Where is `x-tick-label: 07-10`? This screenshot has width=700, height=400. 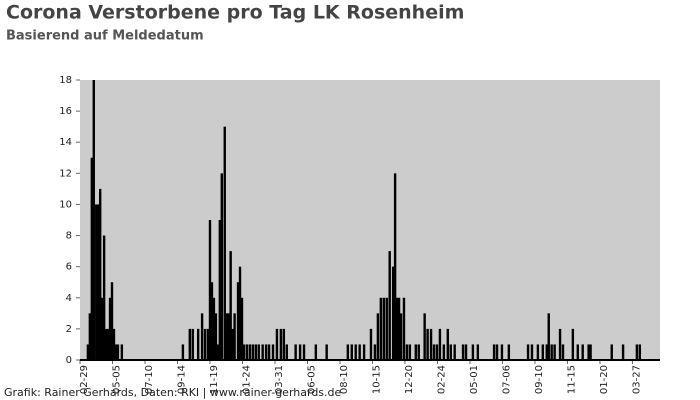 x-tick-label: 07-10 is located at coordinates (149, 379).